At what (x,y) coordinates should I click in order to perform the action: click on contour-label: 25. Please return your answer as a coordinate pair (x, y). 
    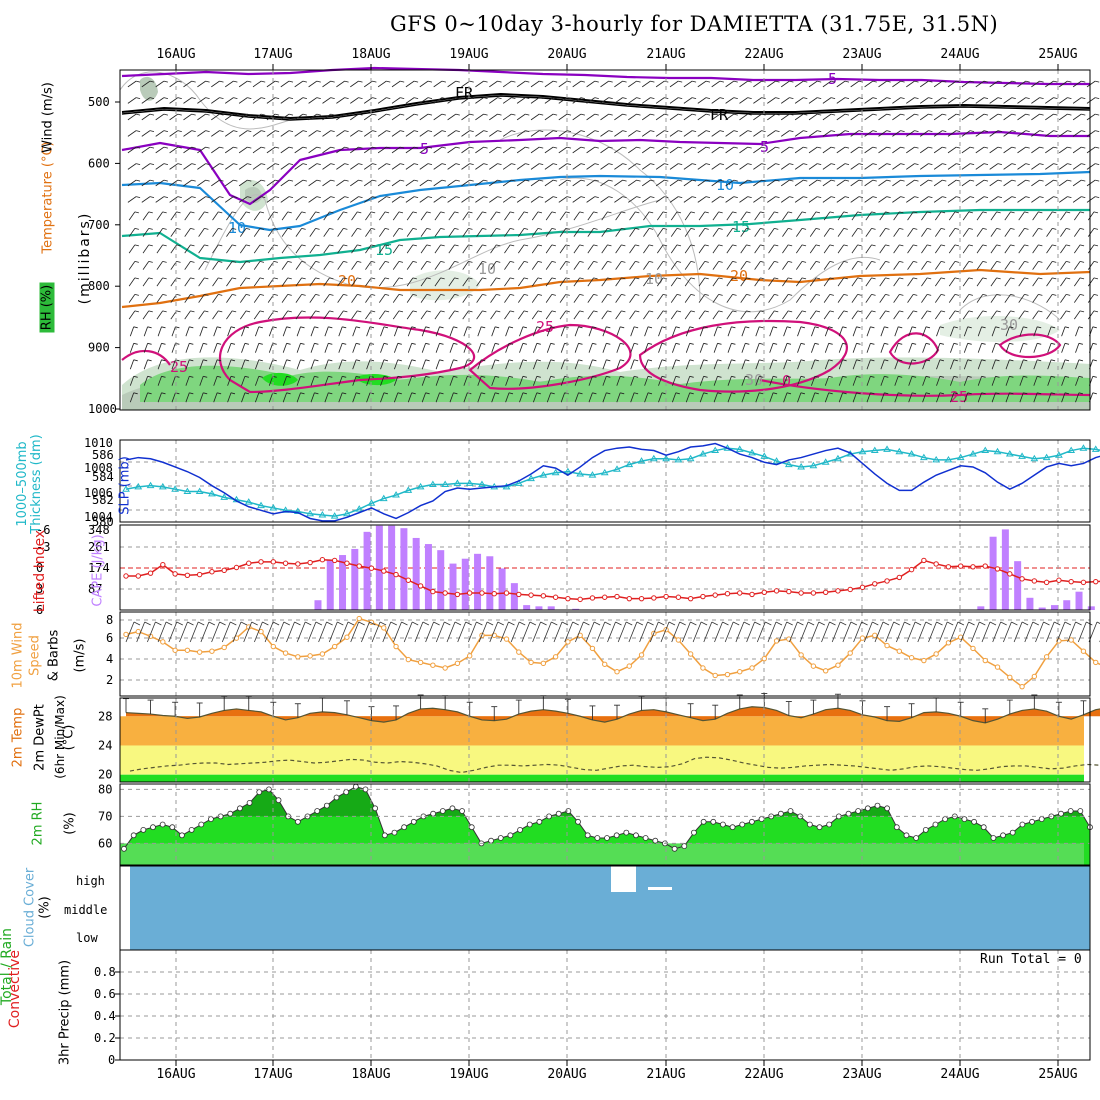
    Looking at the image, I should click on (959, 397).